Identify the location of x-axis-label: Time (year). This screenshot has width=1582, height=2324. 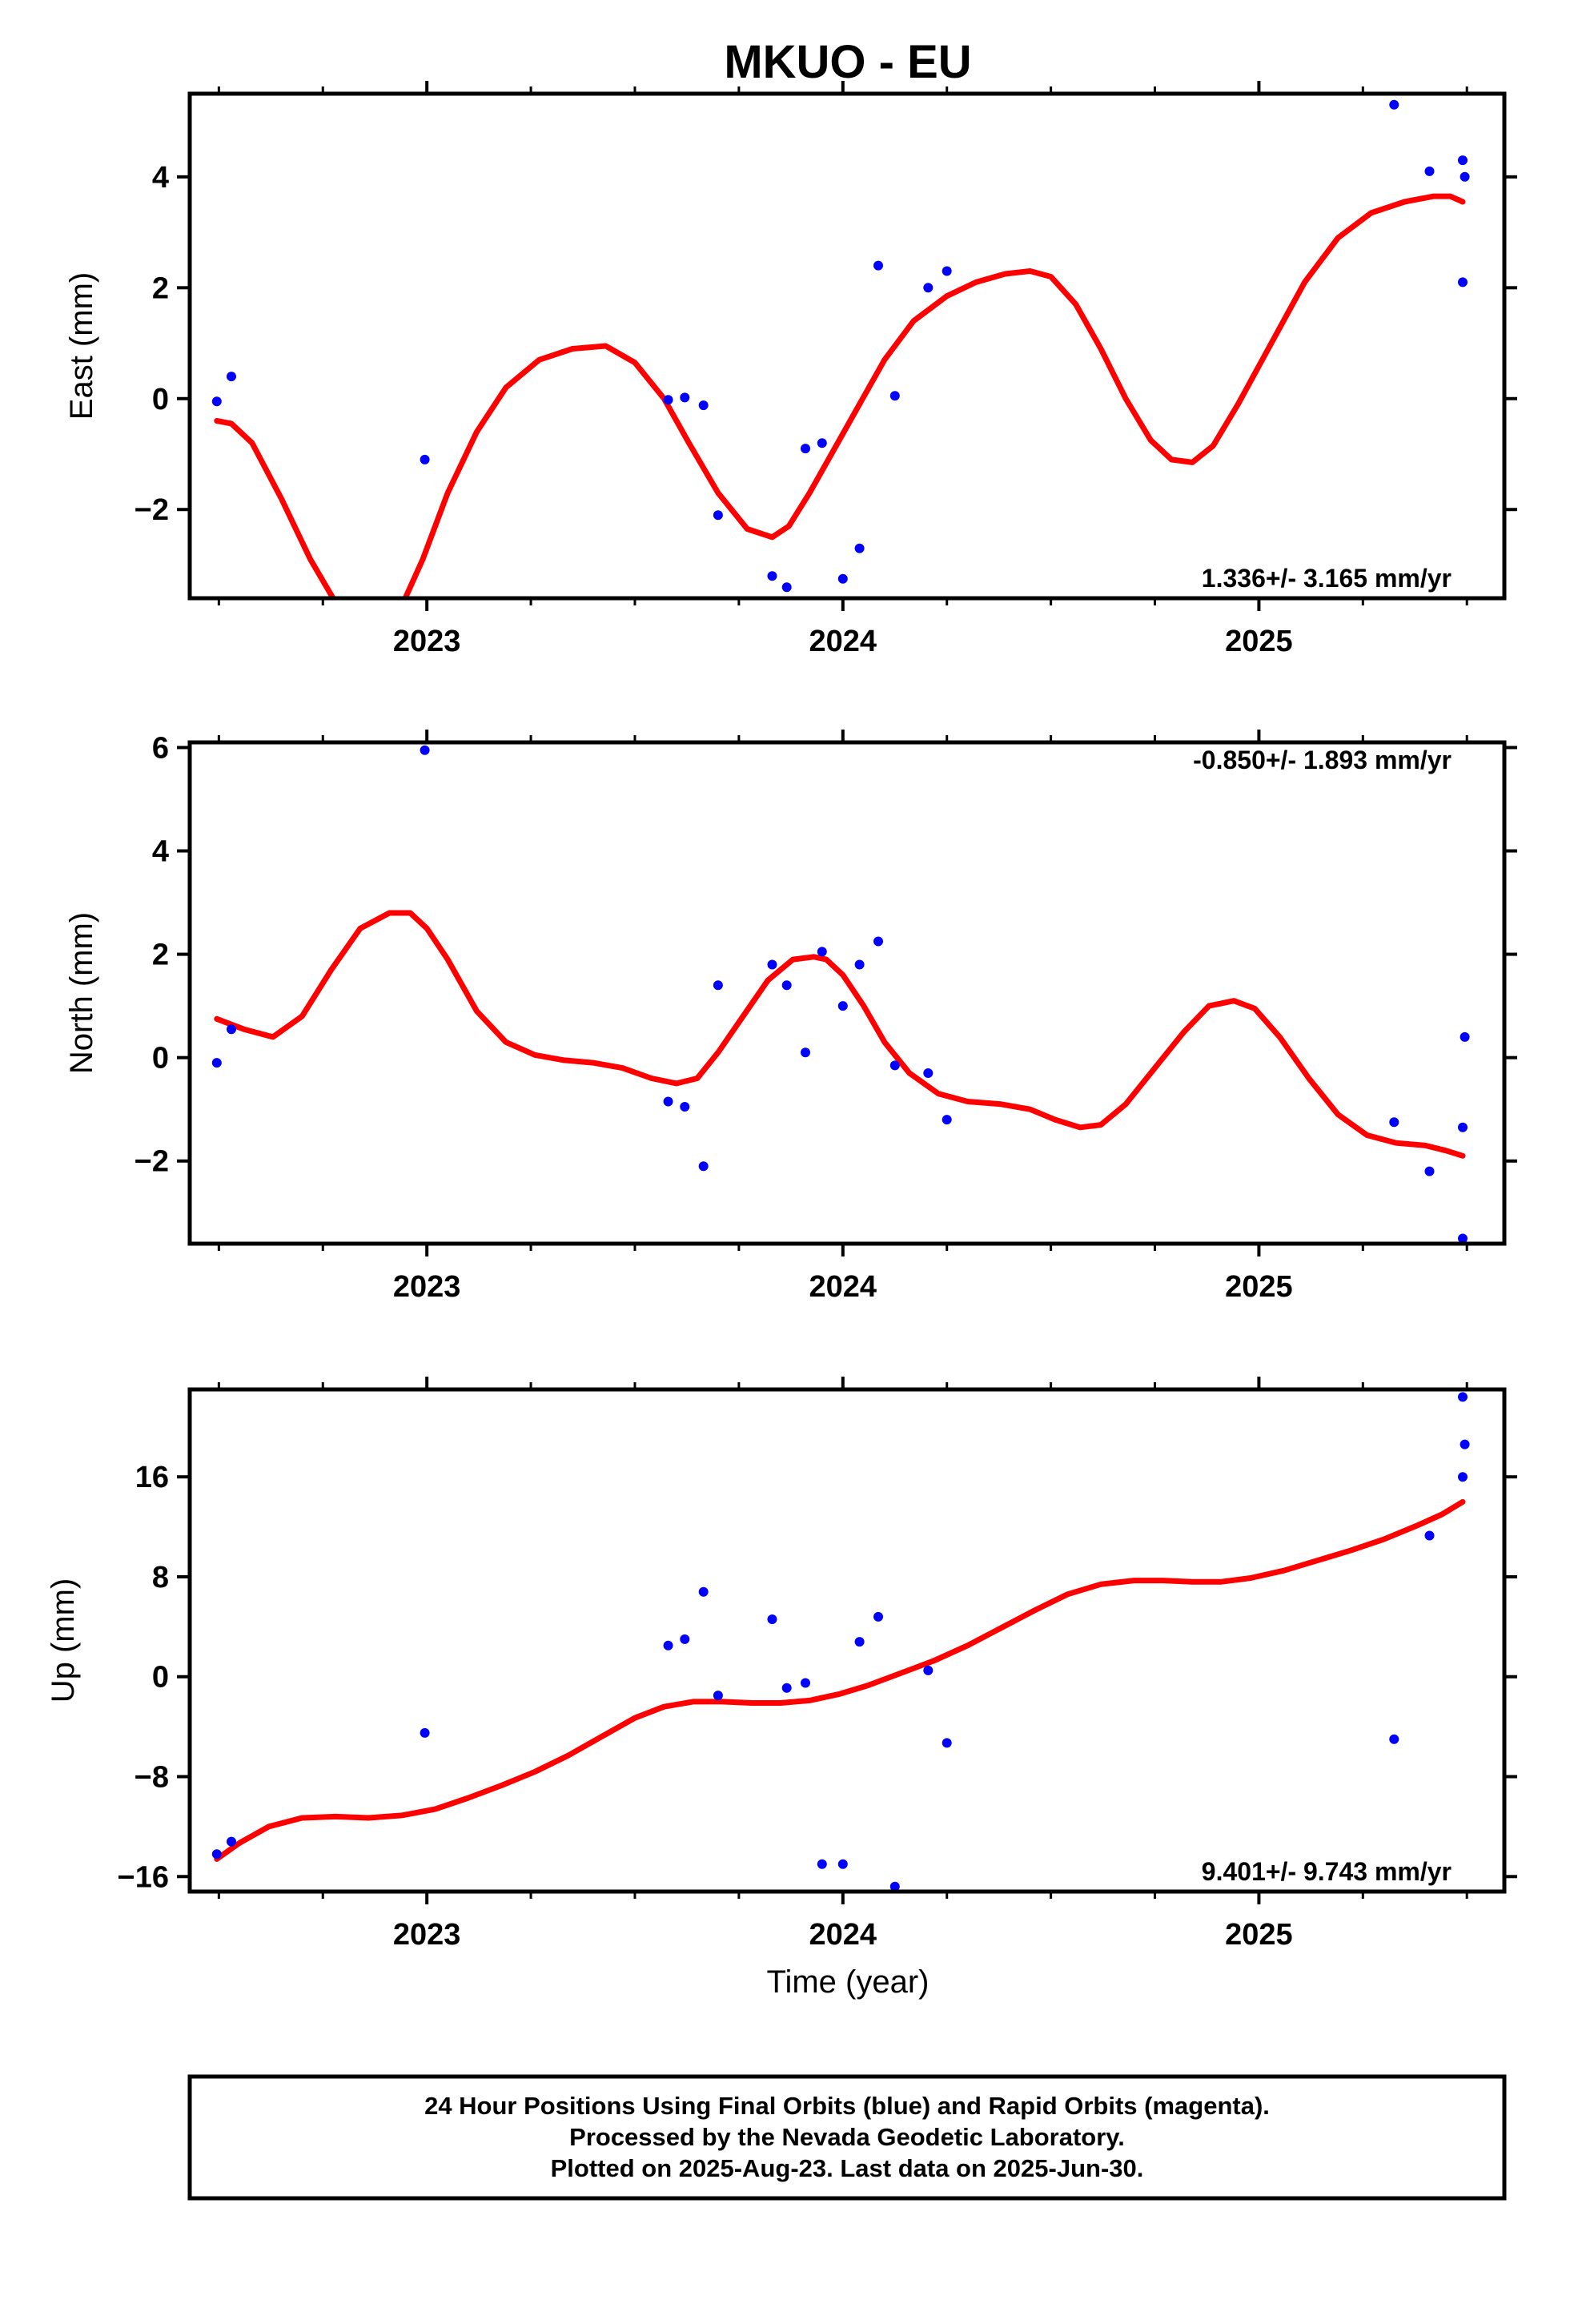
(848, 1982).